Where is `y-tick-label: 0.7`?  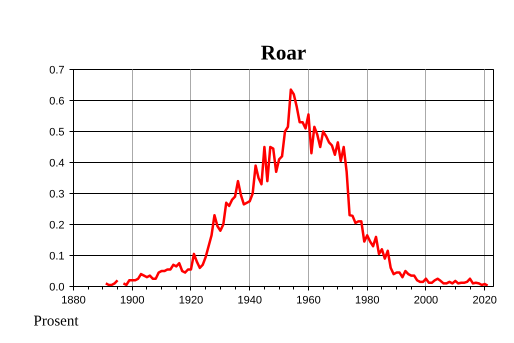 y-tick-label: 0.7 is located at coordinates (57, 70).